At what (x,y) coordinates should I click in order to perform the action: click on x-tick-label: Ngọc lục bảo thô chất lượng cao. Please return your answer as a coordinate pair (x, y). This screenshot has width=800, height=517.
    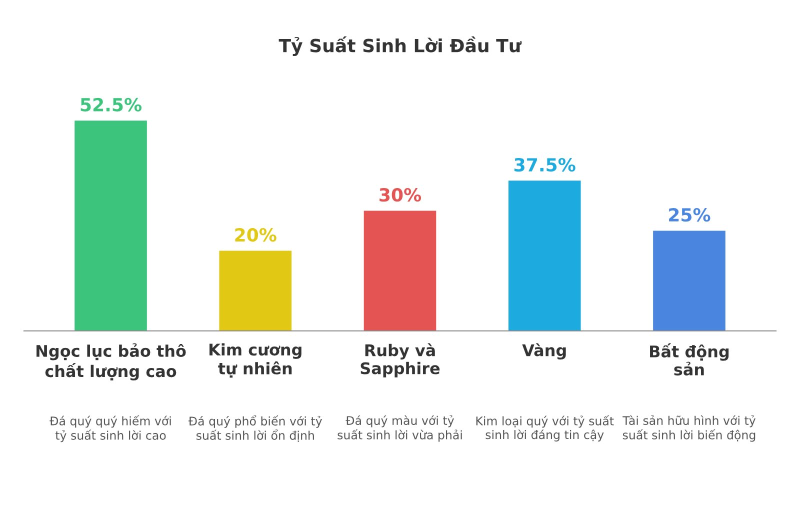
    Looking at the image, I should click on (111, 361).